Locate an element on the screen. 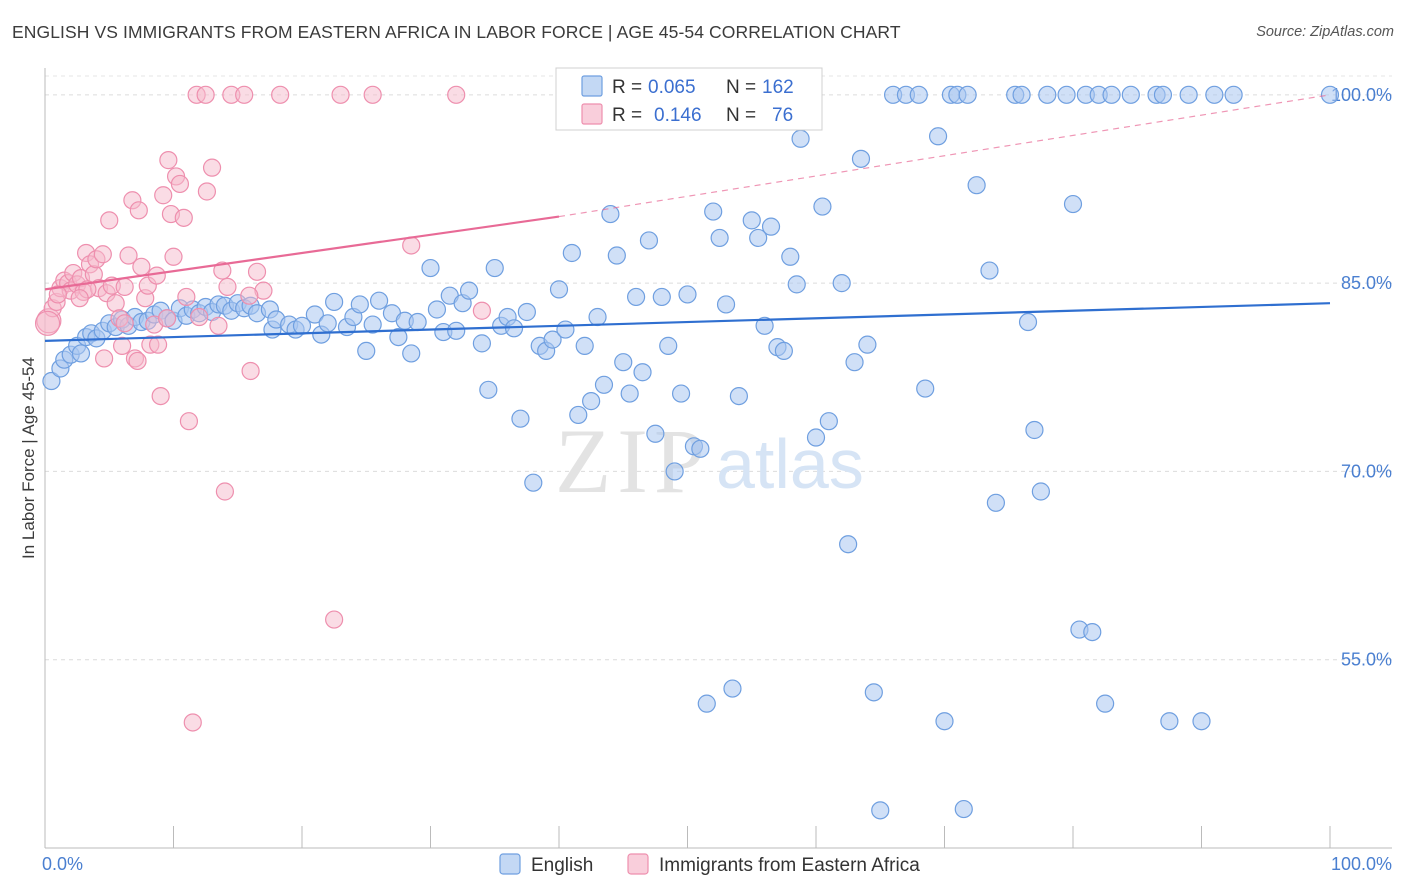 The height and width of the screenshot is (892, 1406). legend-n-value-immigrants: 76 is located at coordinates (782, 115).